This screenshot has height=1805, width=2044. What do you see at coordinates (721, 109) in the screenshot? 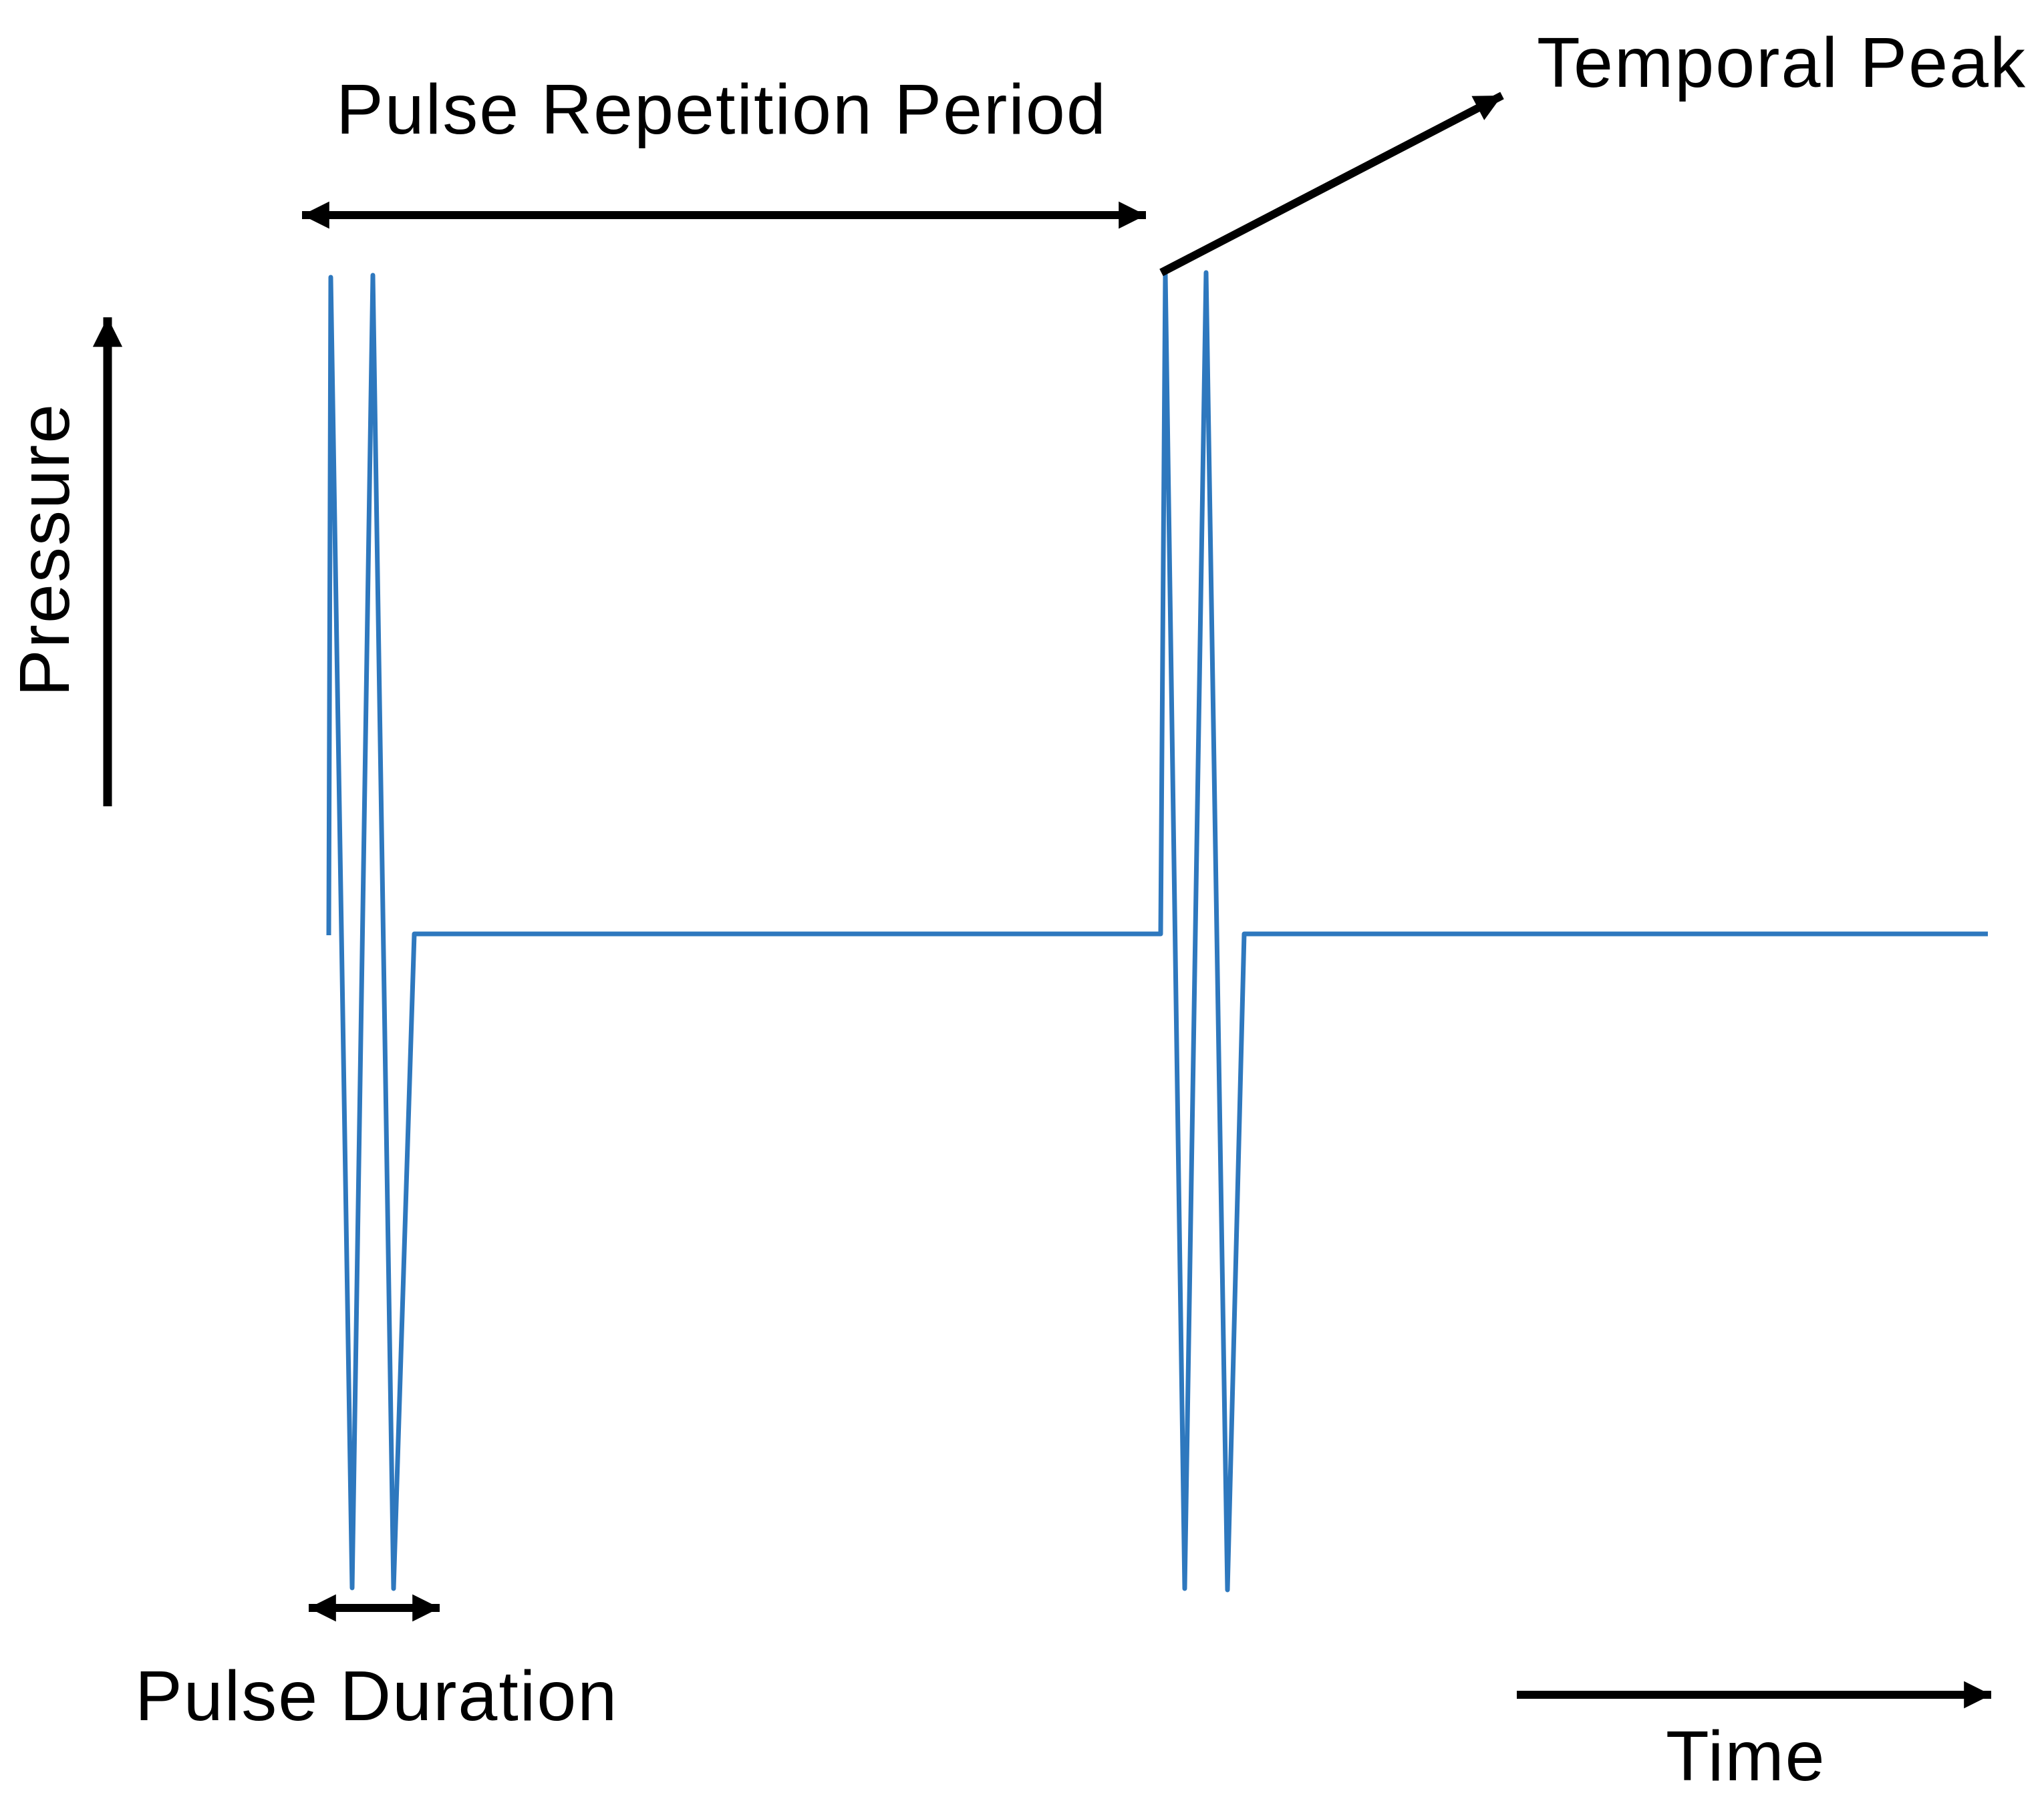
I see `pulse-repetition-period-label: Pulse Repetition Period` at bounding box center [721, 109].